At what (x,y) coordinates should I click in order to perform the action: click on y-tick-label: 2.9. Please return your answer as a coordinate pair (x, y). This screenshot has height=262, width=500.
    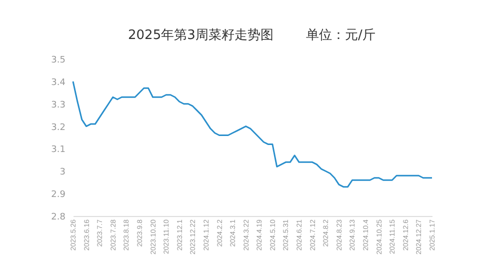
    Looking at the image, I should click on (58, 195).